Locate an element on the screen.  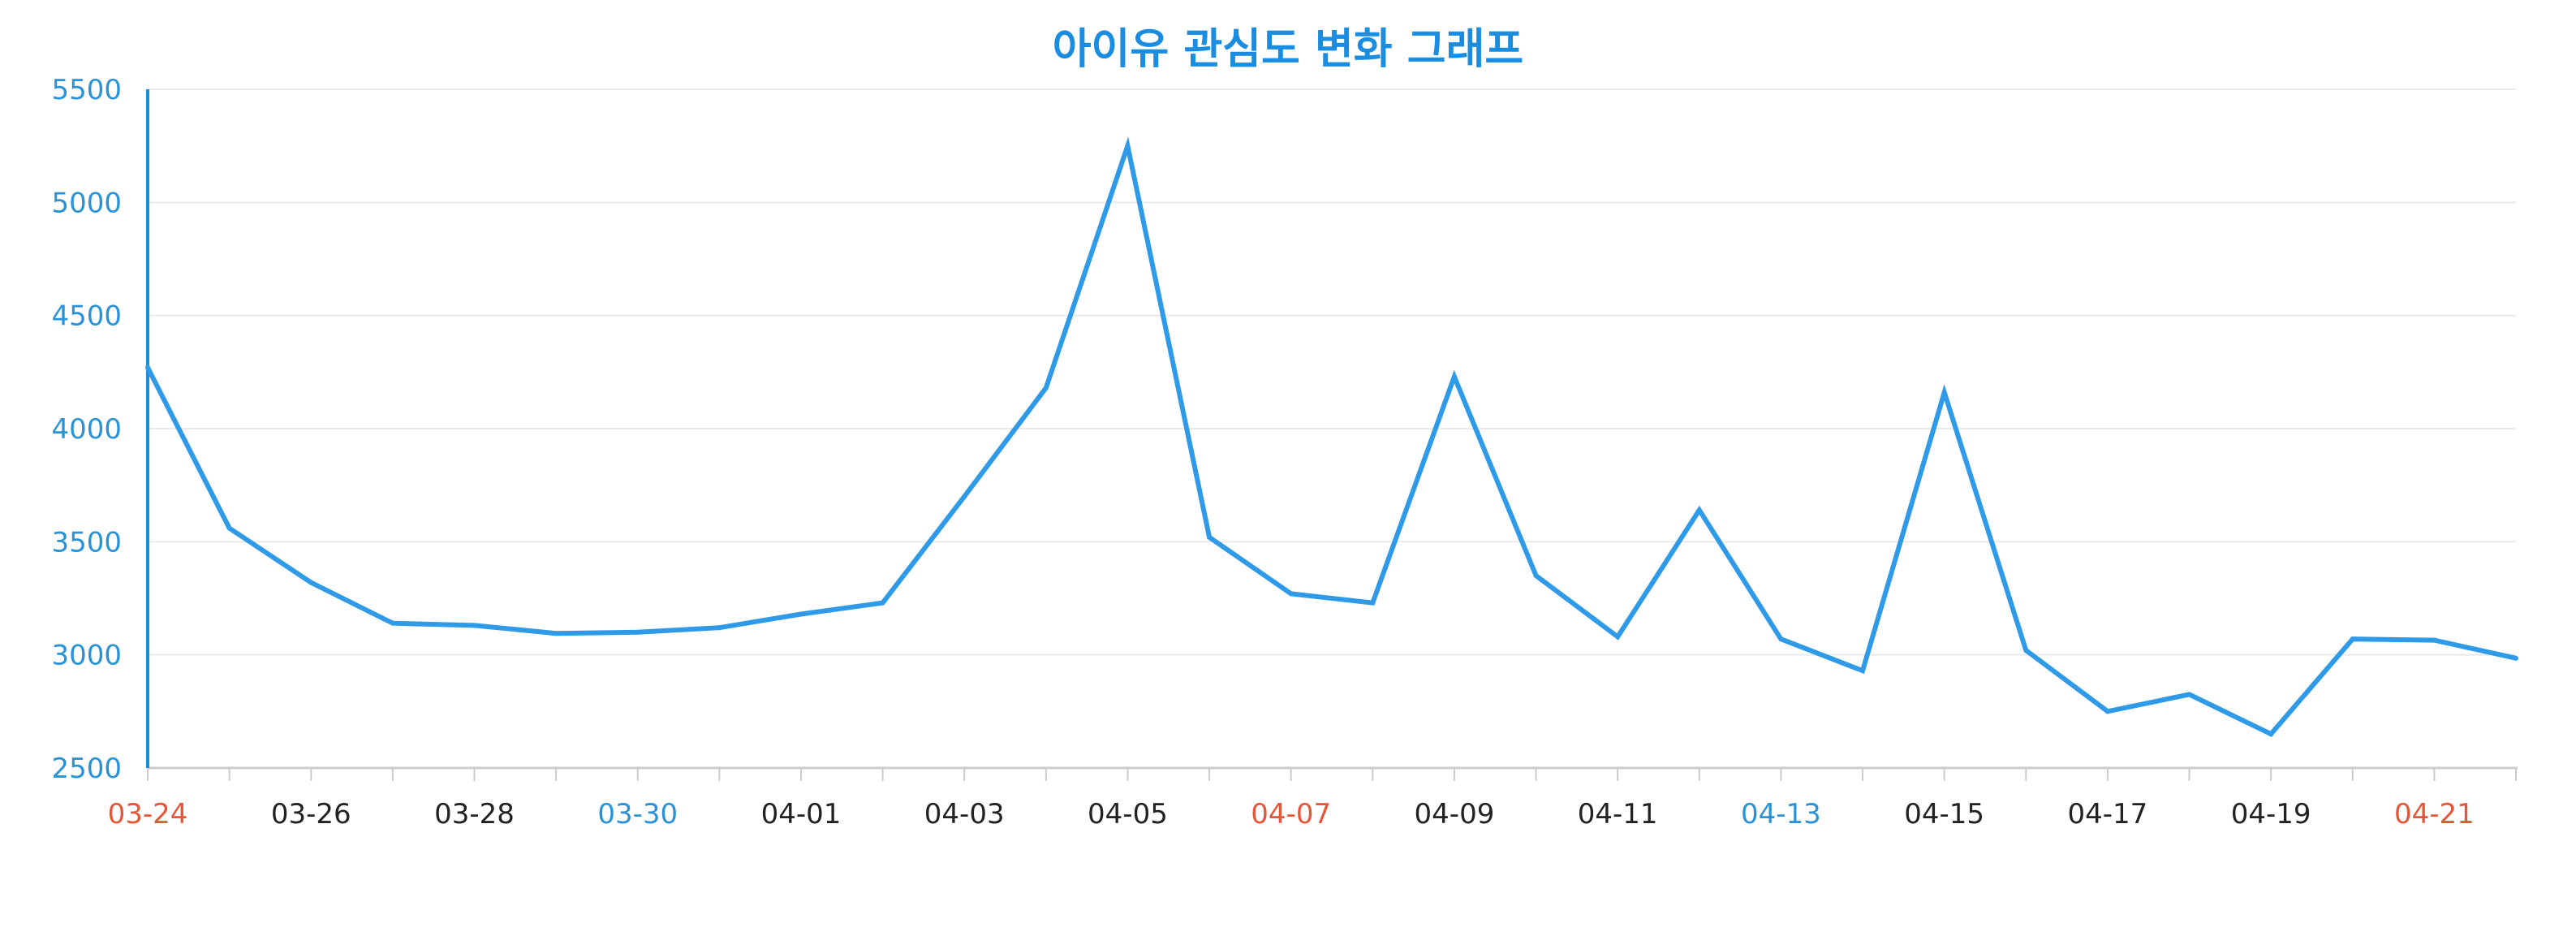
y-tick-label: 3000 is located at coordinates (87, 656).